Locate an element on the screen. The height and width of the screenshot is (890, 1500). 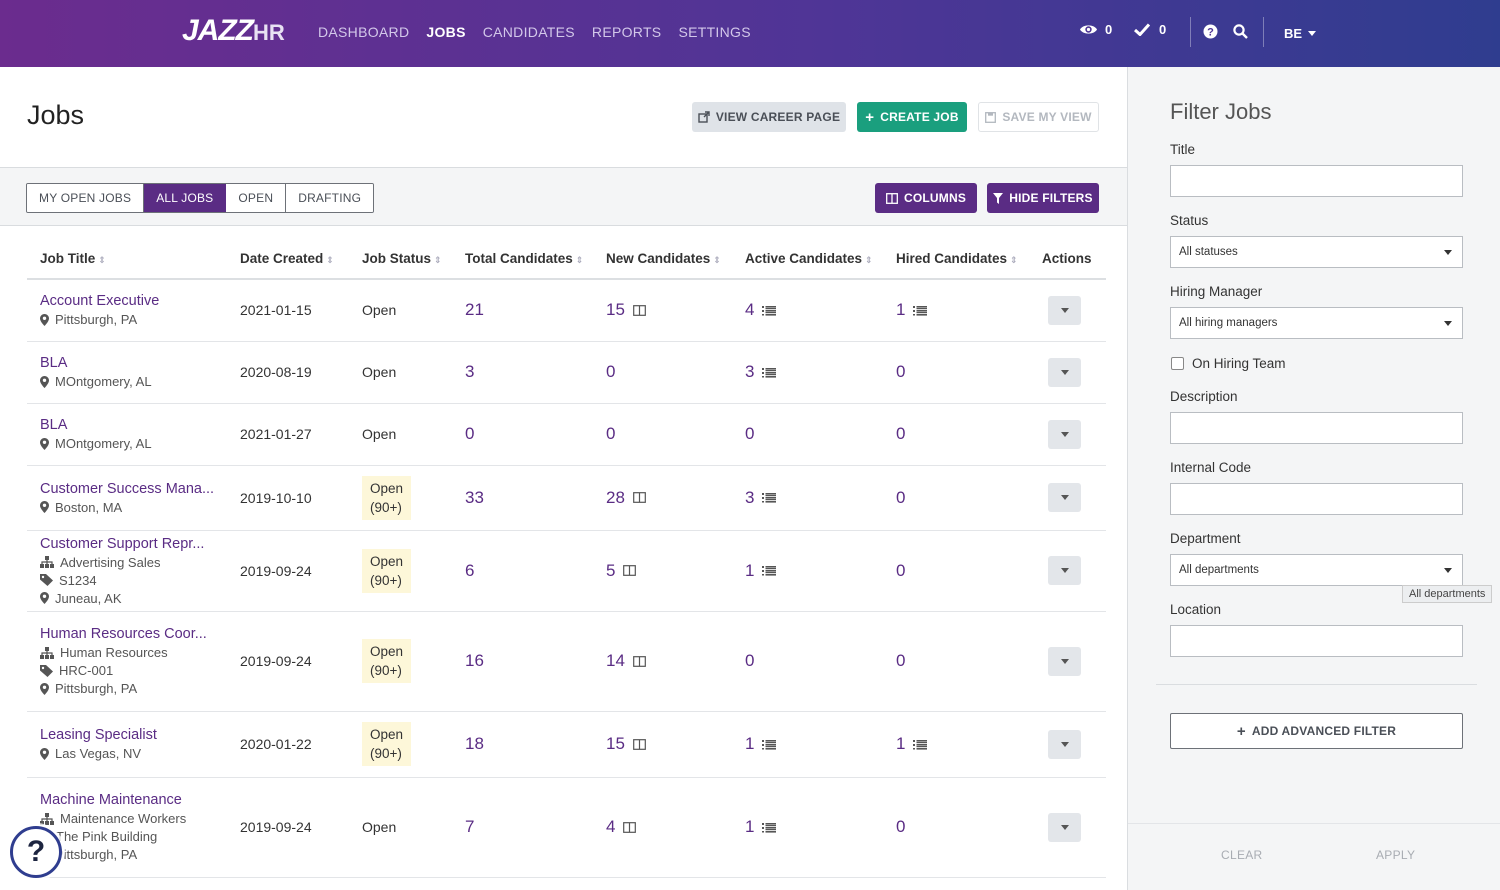
new-candidates-link: 4 is located at coordinates (611, 826).